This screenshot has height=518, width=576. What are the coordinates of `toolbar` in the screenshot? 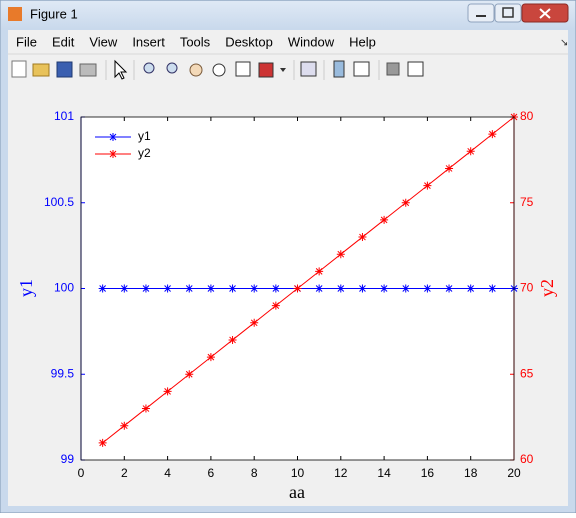 It's located at (217, 69).